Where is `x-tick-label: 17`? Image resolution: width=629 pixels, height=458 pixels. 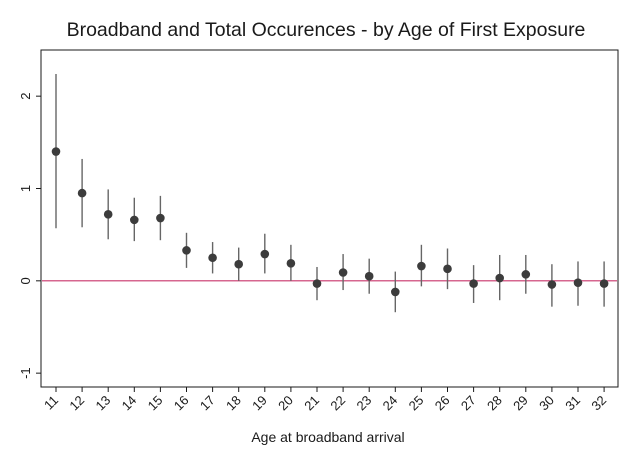 x-tick-label: 17 is located at coordinates (207, 403).